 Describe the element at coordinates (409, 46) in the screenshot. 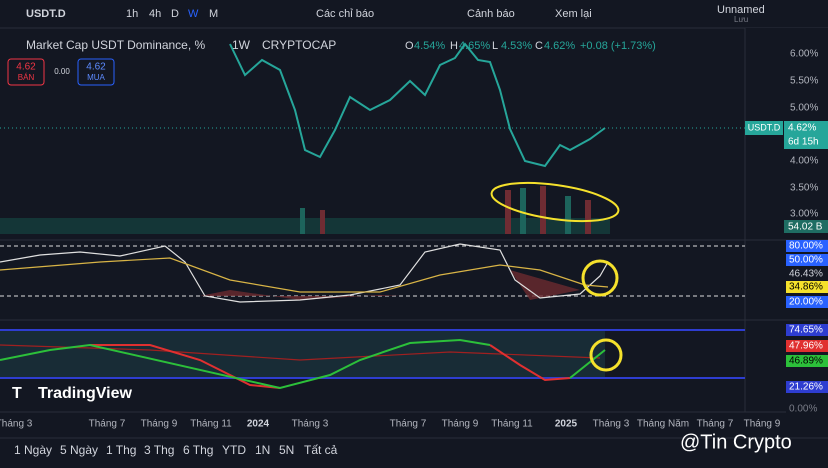

I see `o-key: O` at that location.